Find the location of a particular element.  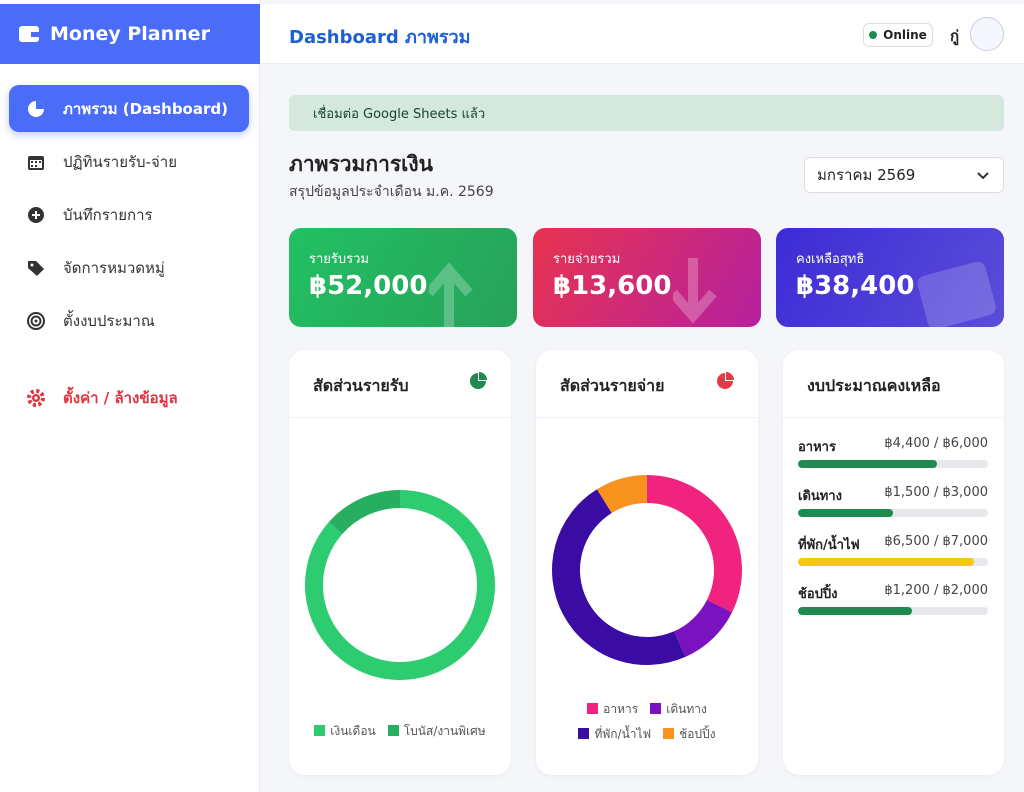

settings-link: ตั้งค่า / ล้างข้อมูล is located at coordinates (129, 397).